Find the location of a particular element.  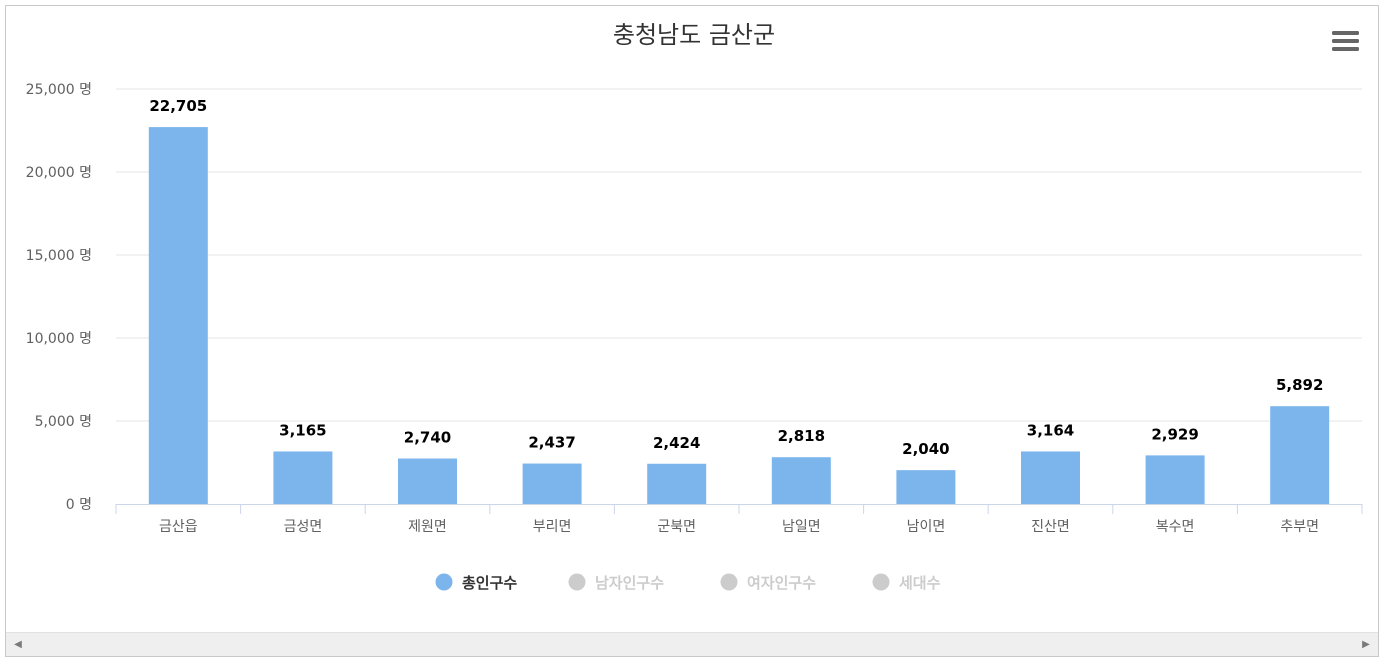

x-tick-label: 금산읍 is located at coordinates (178, 527).